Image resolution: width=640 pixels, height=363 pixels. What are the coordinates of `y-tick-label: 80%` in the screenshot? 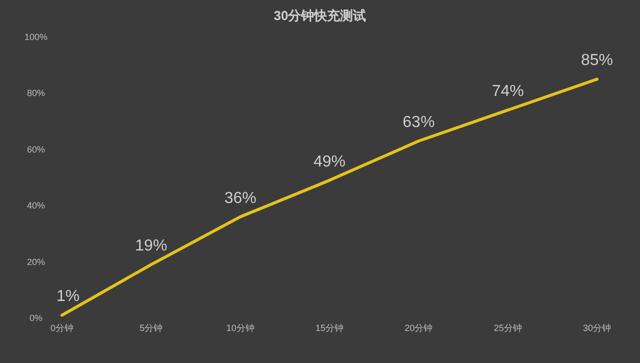 It's located at (36, 93).